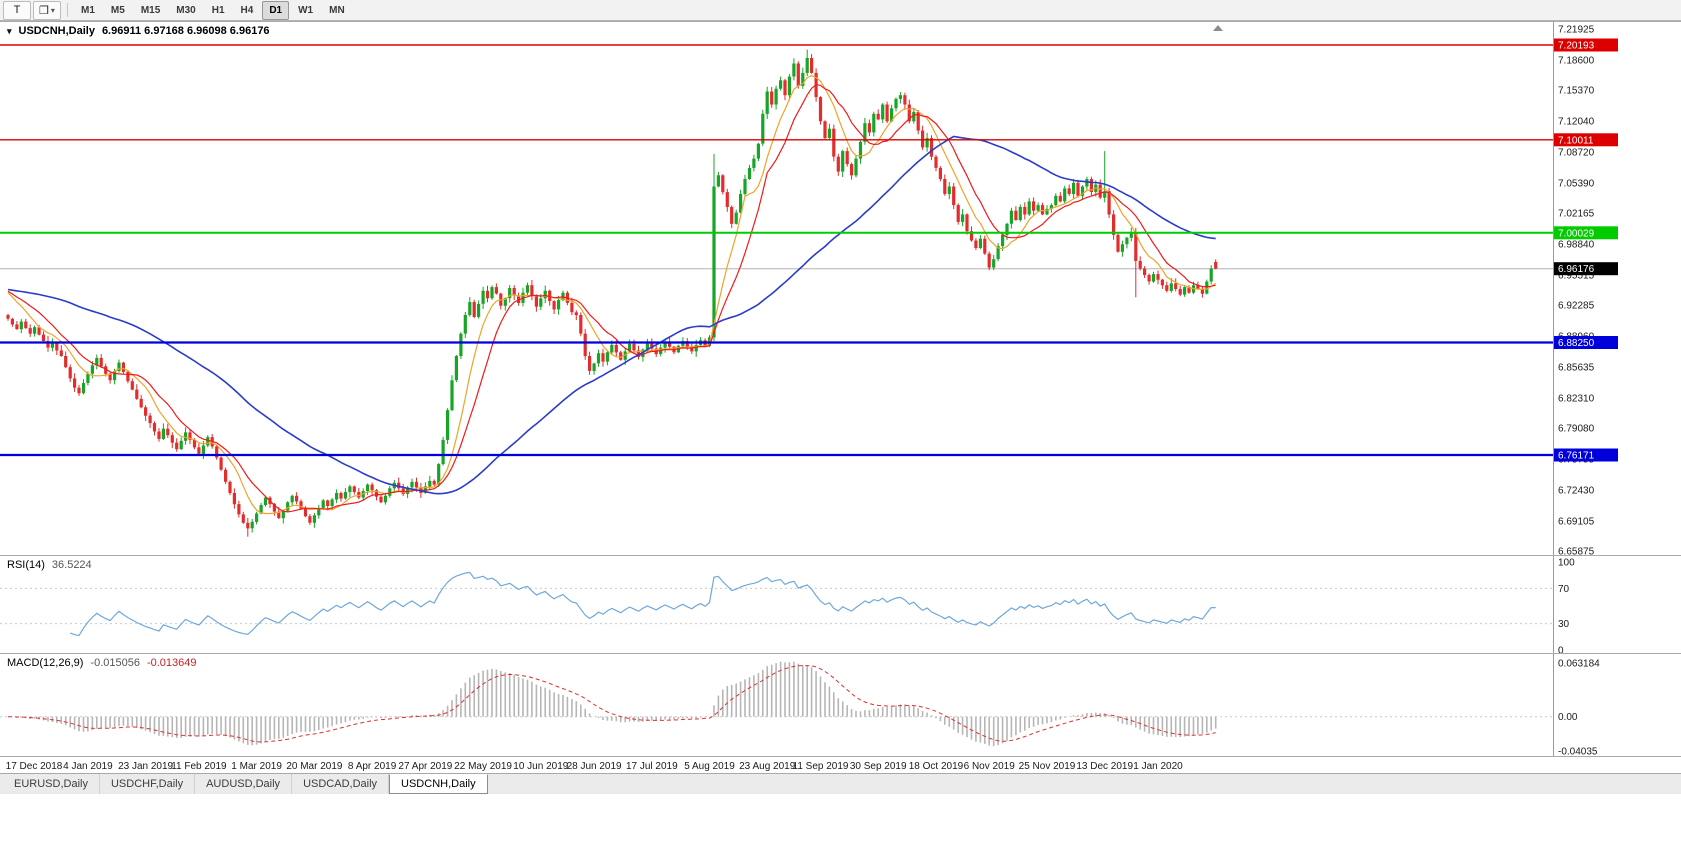 The image size is (1681, 848). What do you see at coordinates (247, 10) in the screenshot?
I see `timeframe-button-h4: H4` at bounding box center [247, 10].